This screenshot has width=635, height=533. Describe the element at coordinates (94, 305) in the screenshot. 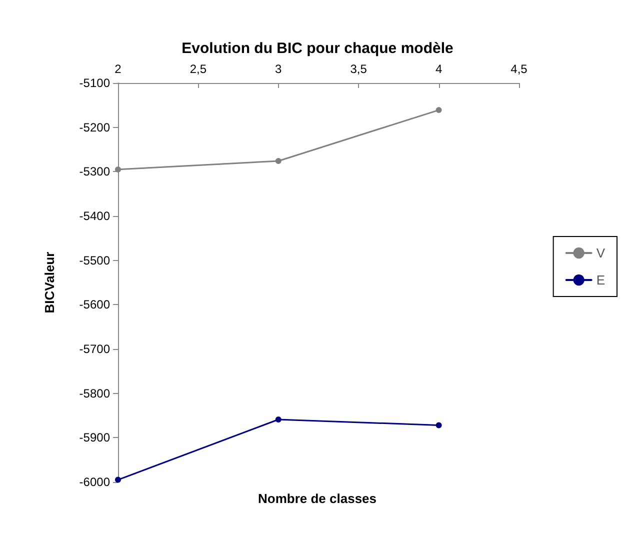

I see `y-tick-label: -5600` at that location.